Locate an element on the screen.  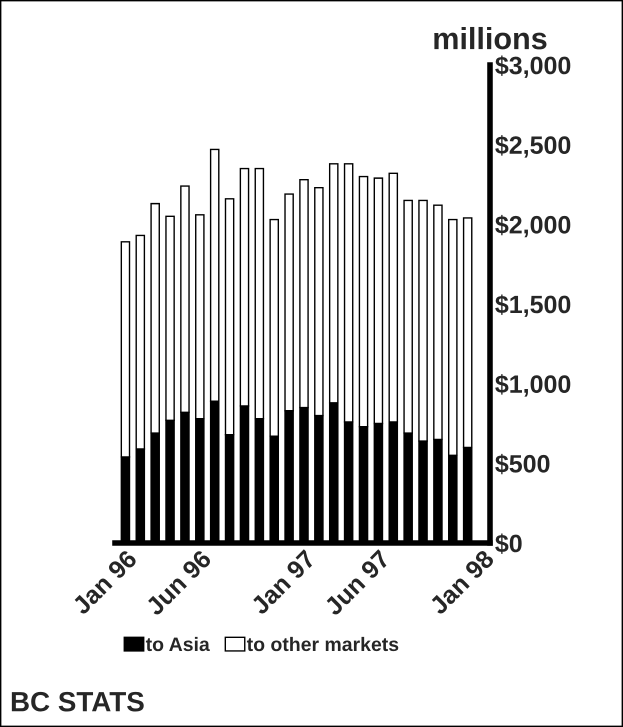
y-axis-title: millions is located at coordinates (490, 38).